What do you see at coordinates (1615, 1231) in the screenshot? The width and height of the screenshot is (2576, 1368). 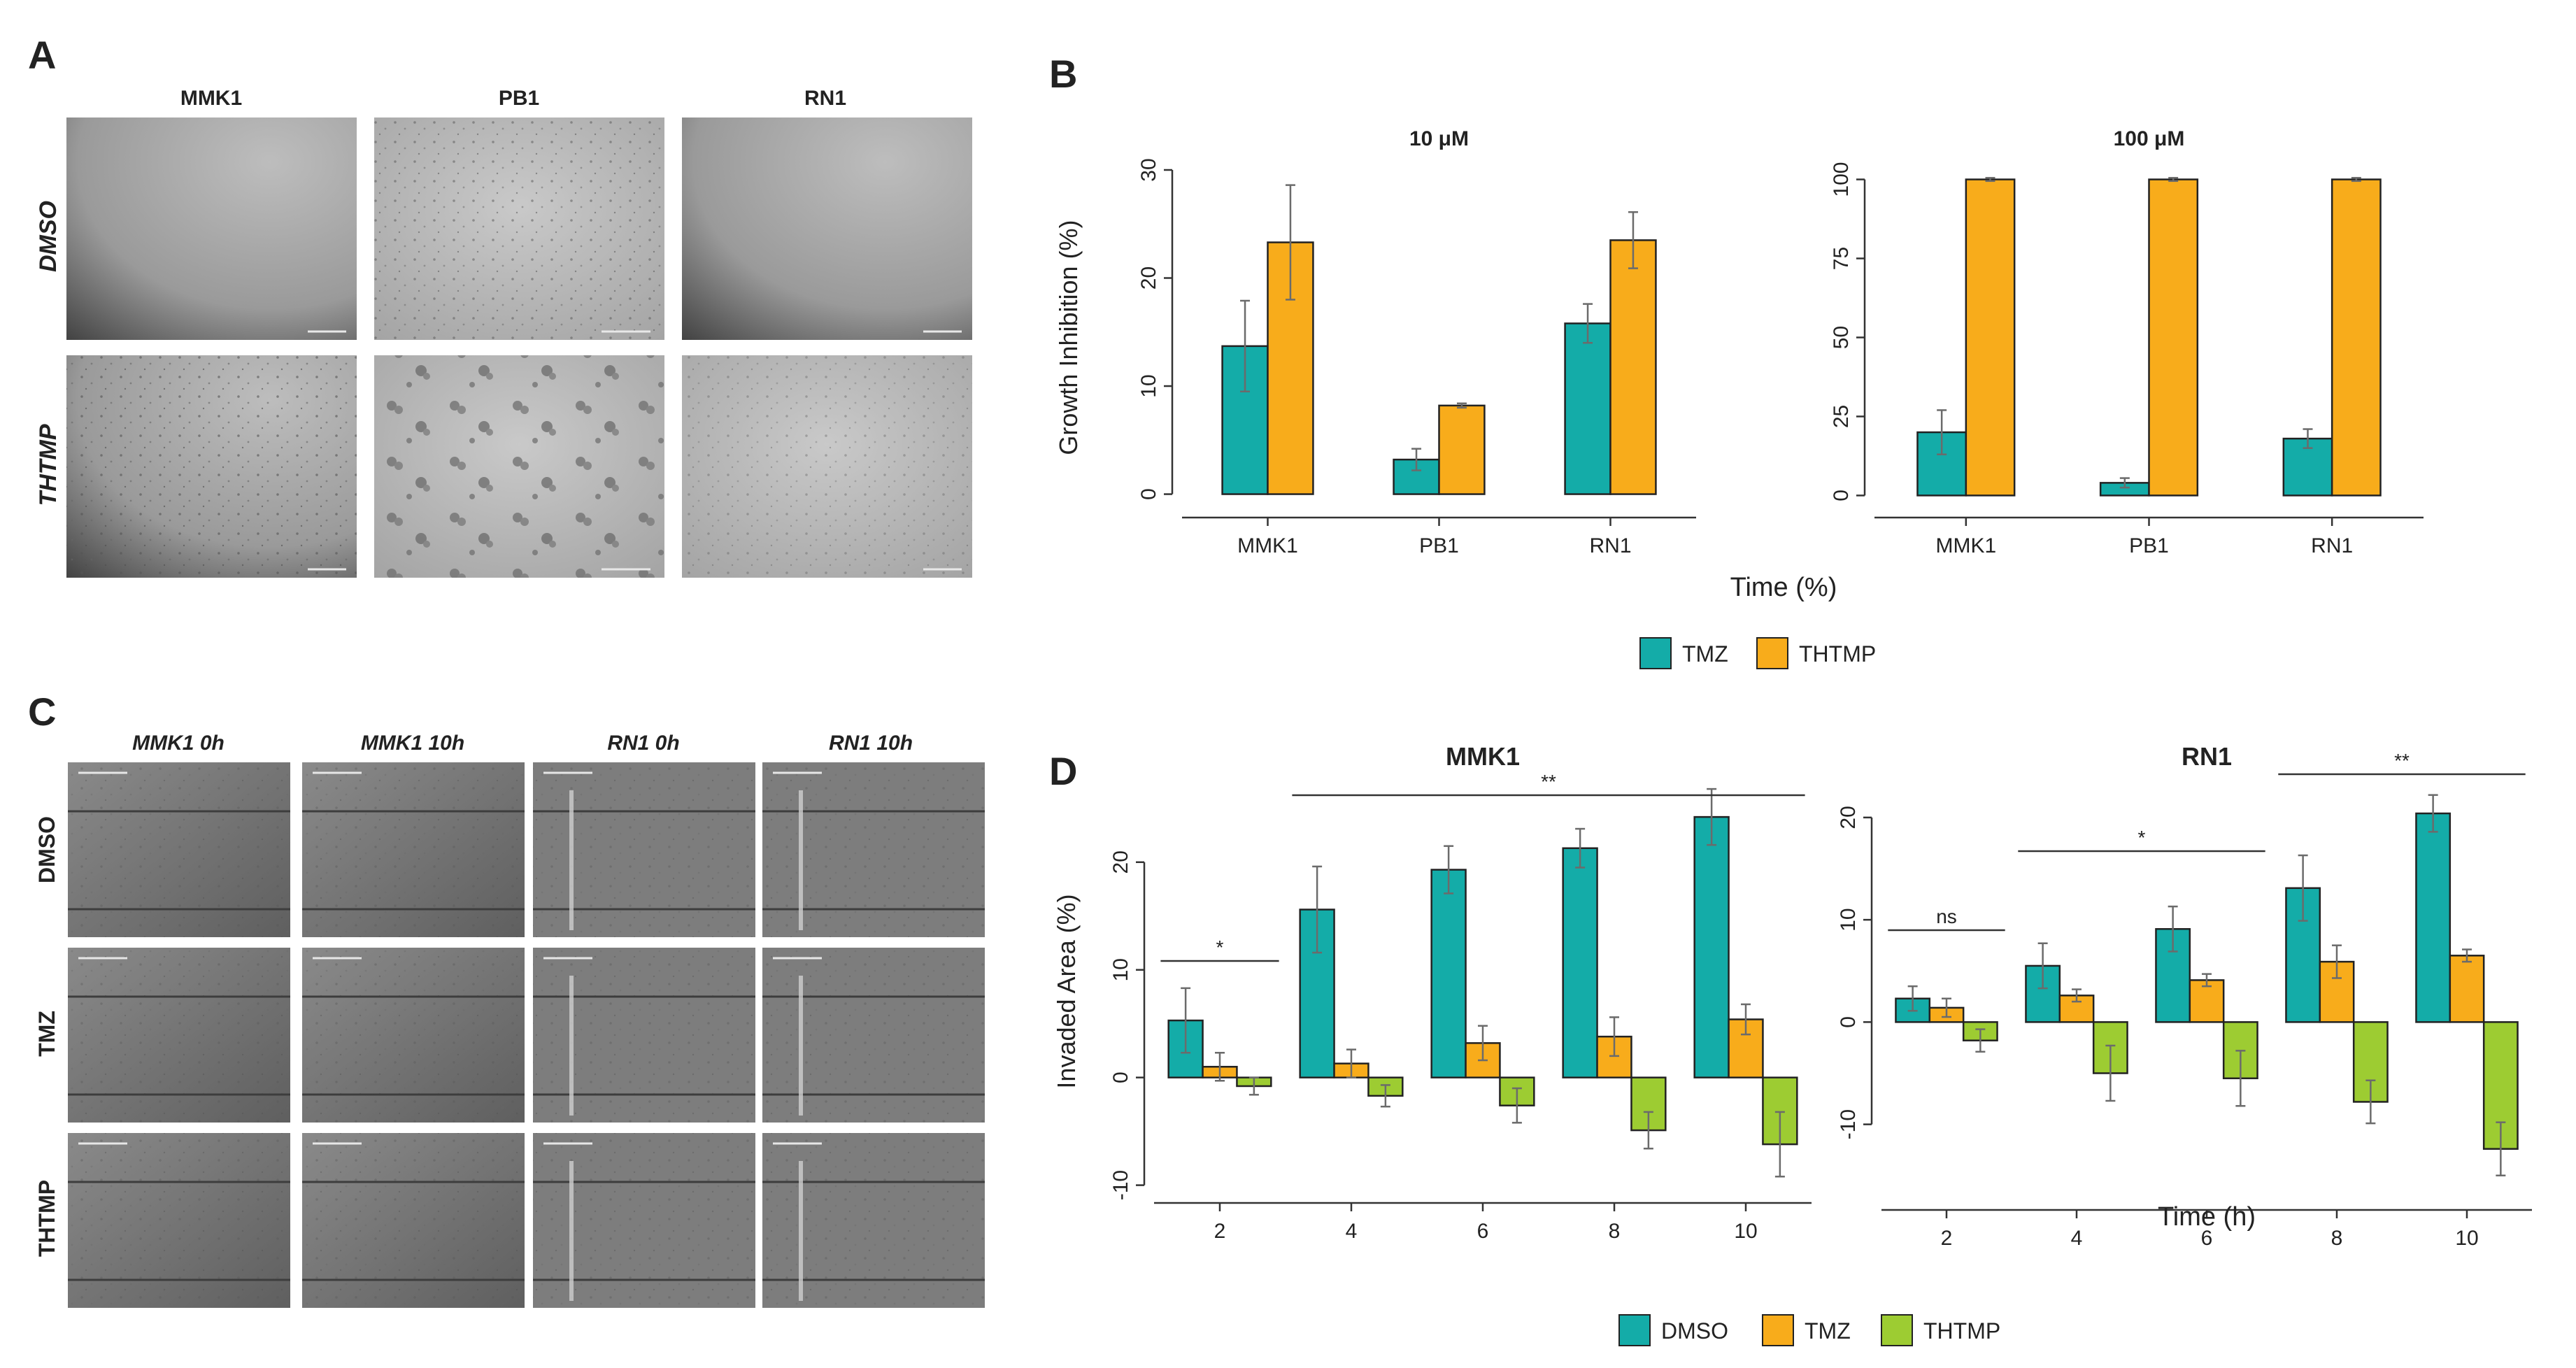 I see `chartD1-x-tick-label: 8` at bounding box center [1615, 1231].